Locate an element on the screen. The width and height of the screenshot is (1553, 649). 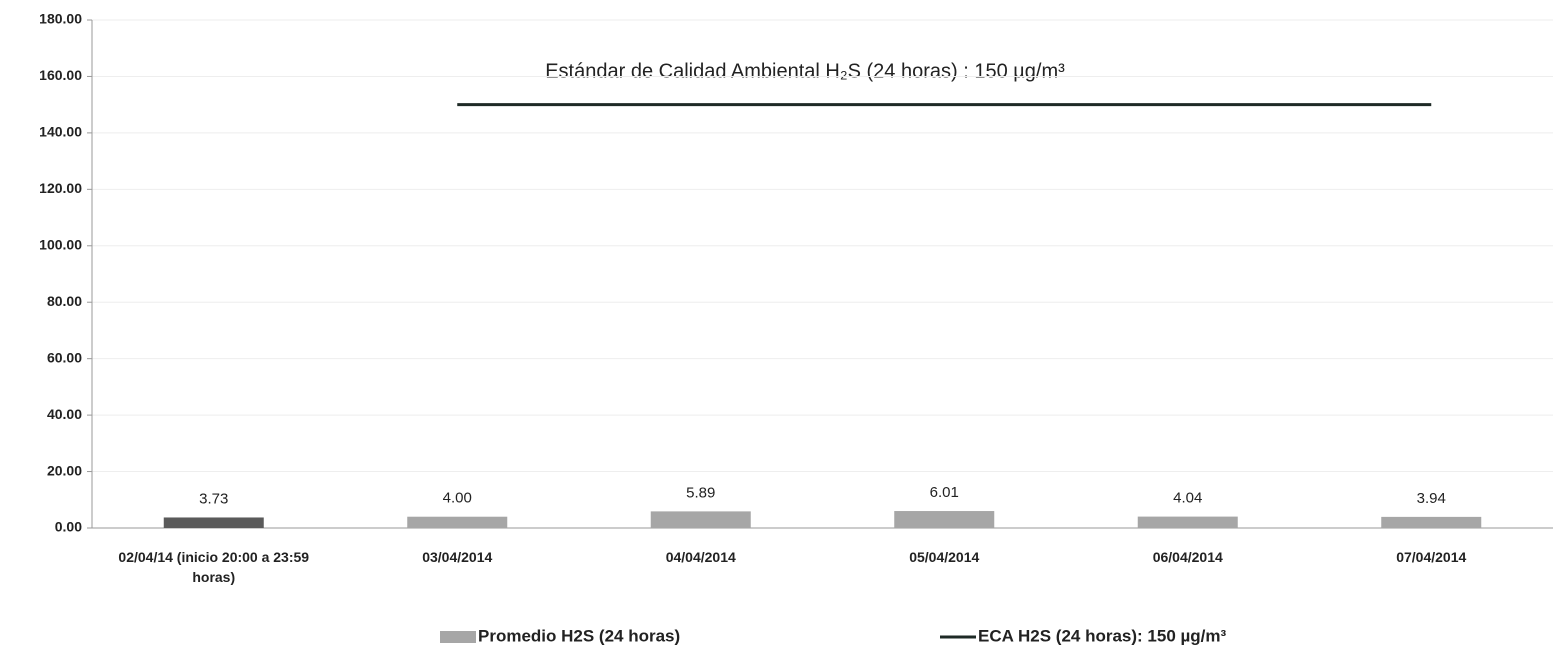
x-tick-label: 03/04/2014 is located at coordinates (457, 557).